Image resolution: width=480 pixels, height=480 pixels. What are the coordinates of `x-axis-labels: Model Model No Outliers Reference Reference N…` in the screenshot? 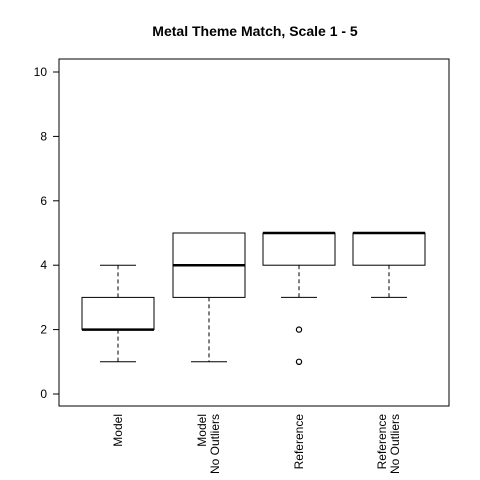 It's located at (256, 444).